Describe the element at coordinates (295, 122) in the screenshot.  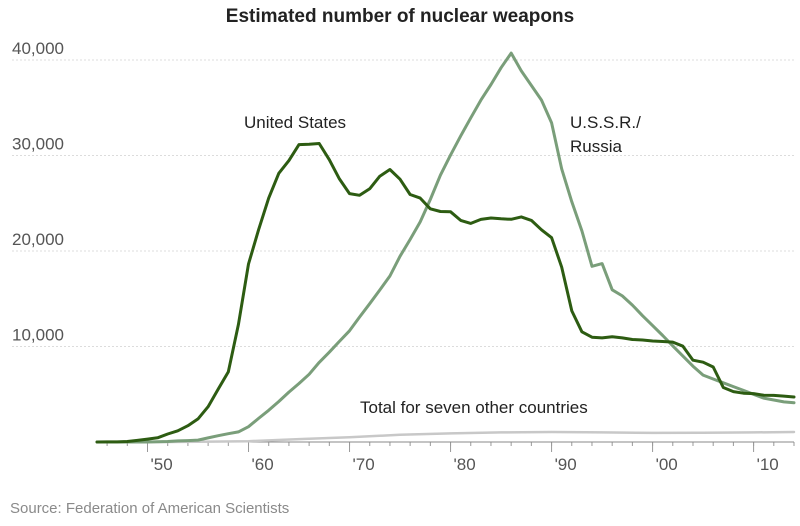
I see `united-states-label: United States` at that location.